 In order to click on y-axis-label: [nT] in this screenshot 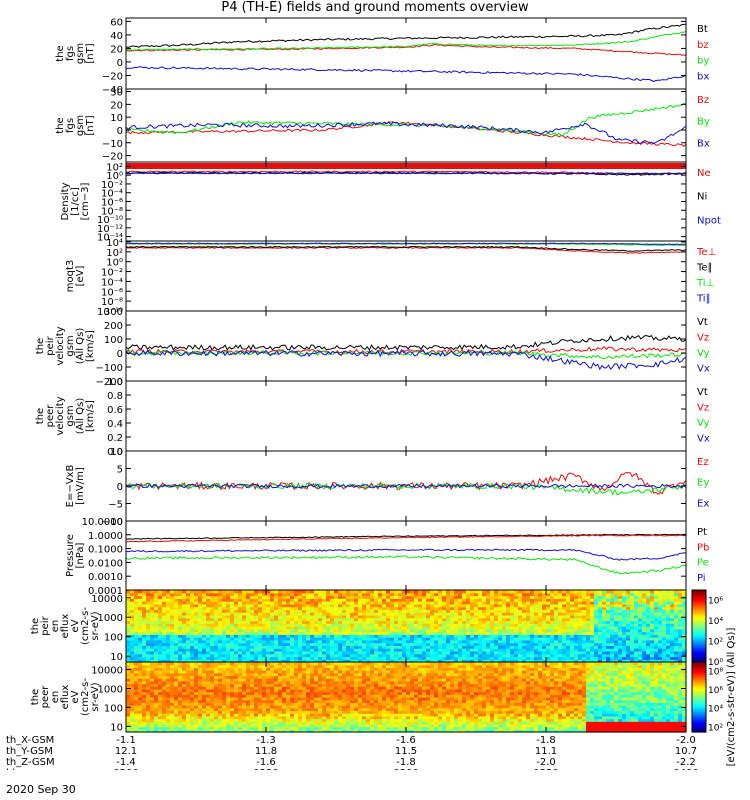, I will do `click(90, 125)`.